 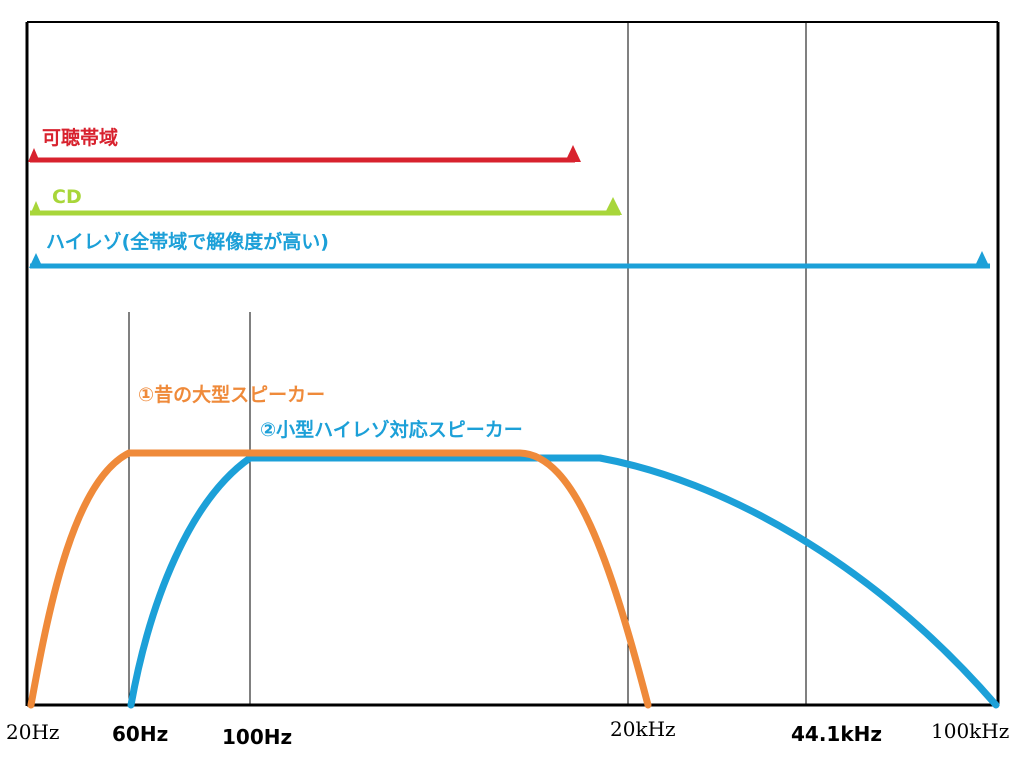 I want to click on hires-start-marker, so click(x=36, y=260).